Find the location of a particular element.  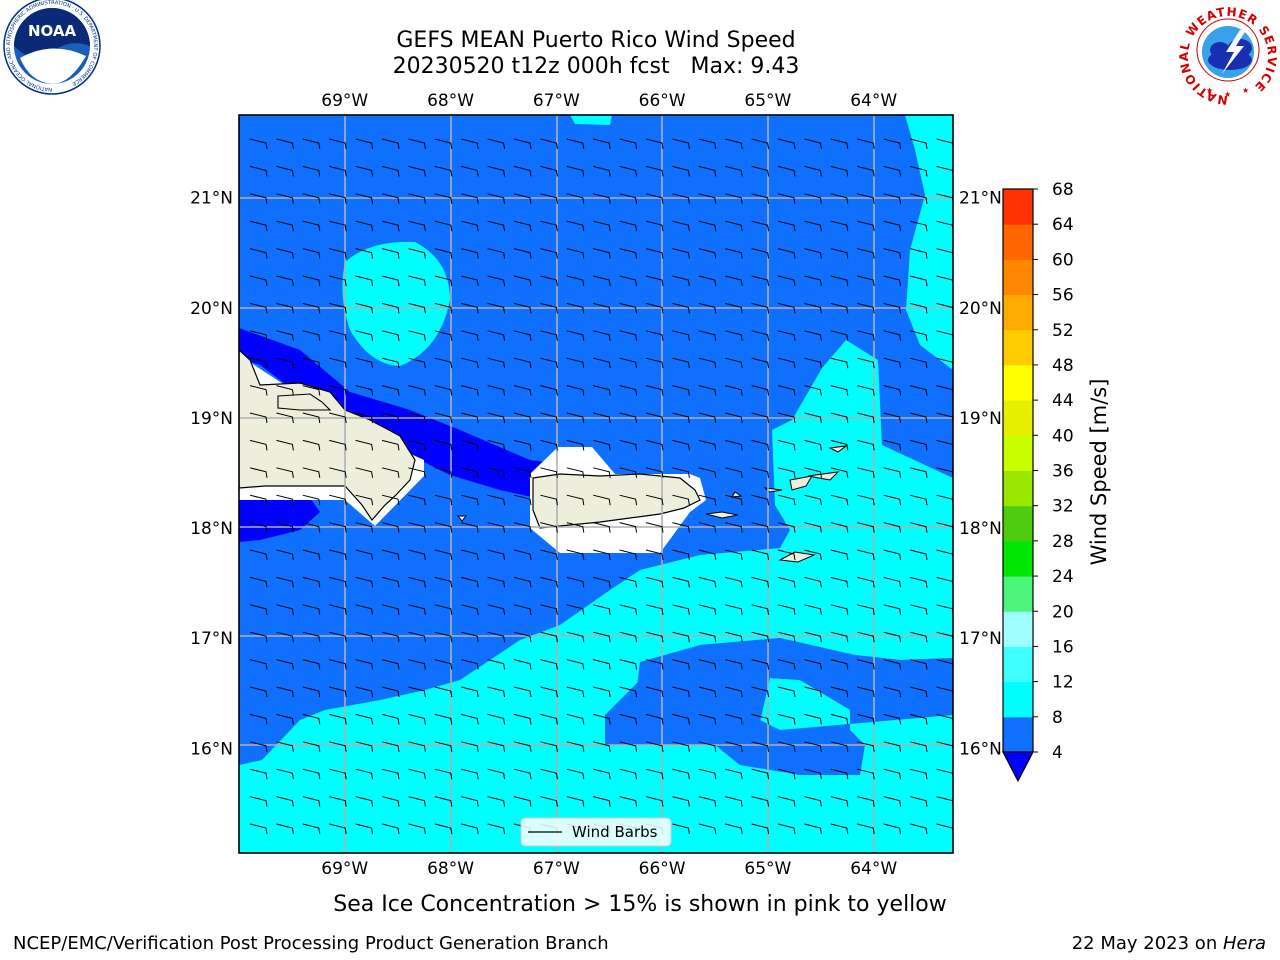

dark-blue-band-south is located at coordinates (279, 520).